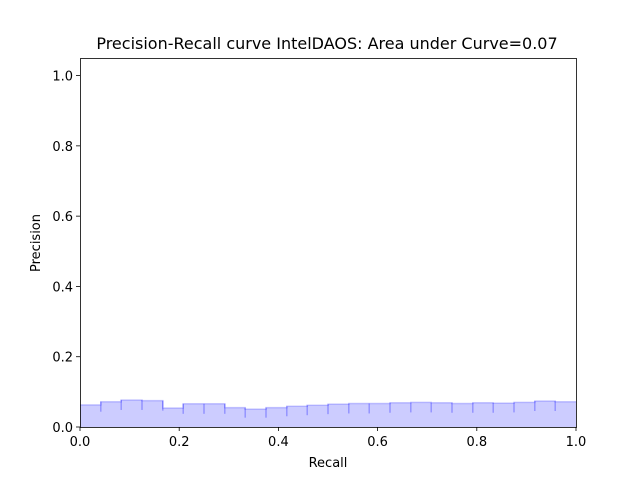 The height and width of the screenshot is (480, 640). Describe the element at coordinates (36, 243) in the screenshot. I see `y-axis-label: Precision` at that location.